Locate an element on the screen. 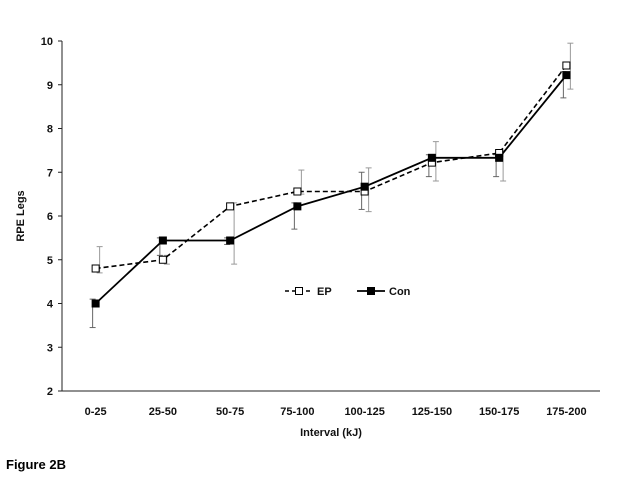  x-tick-label: 175-200 is located at coordinates (566, 412).